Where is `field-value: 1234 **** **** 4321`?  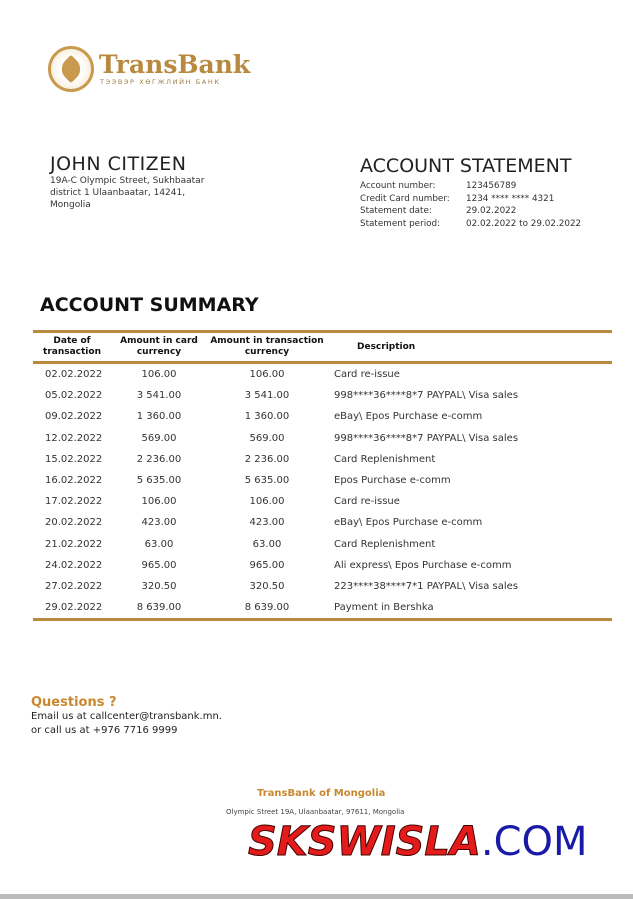 field-value: 1234 **** **** 4321 is located at coordinates (510, 198).